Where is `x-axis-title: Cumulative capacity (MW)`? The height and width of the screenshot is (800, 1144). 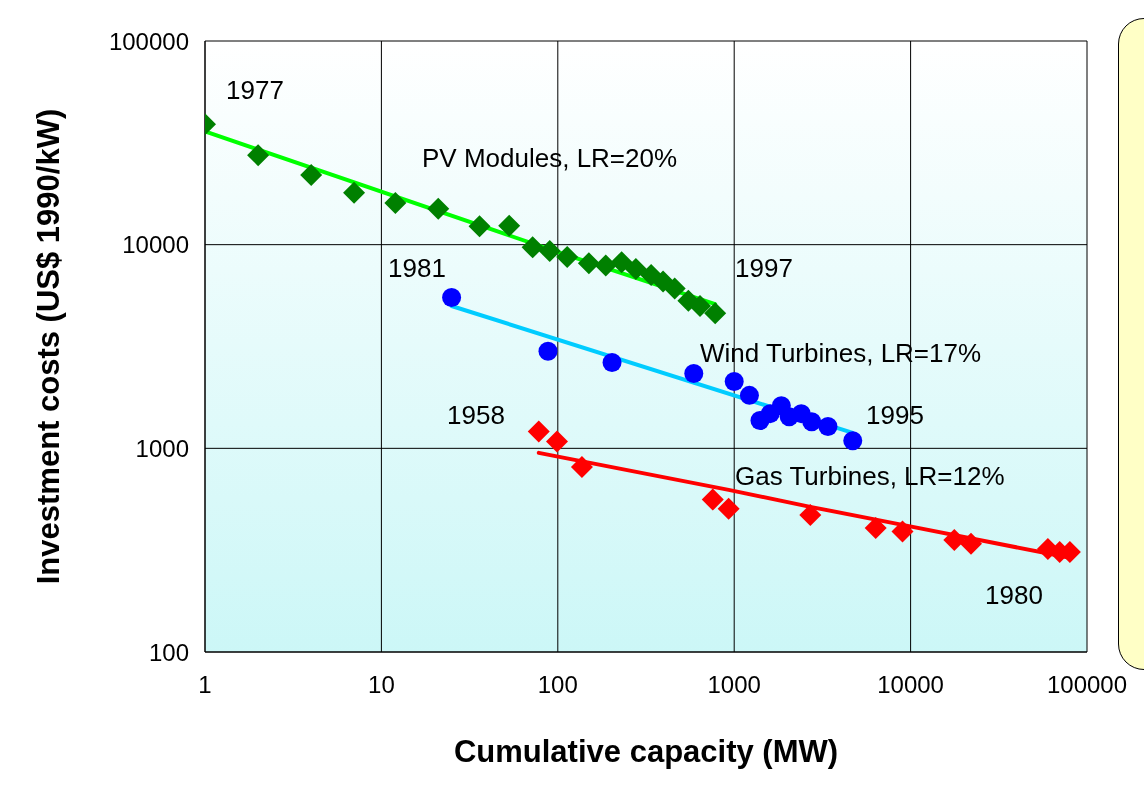 x-axis-title: Cumulative capacity (MW) is located at coordinates (646, 751).